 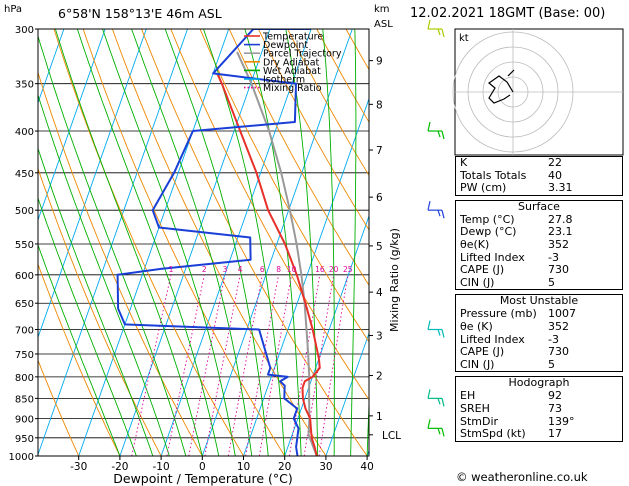 What do you see at coordinates (558, 244) in the screenshot?
I see `index-value: 352` at bounding box center [558, 244].